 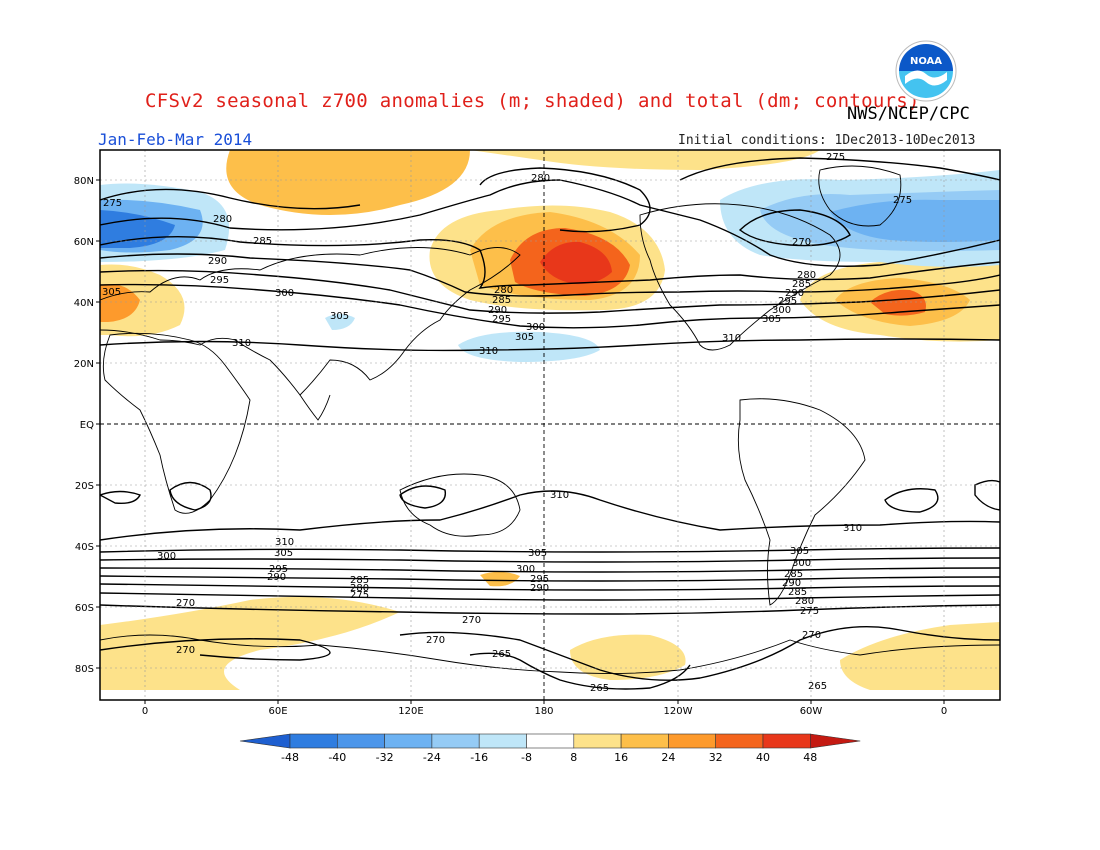 I want to click on lon-label: 60W, so click(x=811, y=711).